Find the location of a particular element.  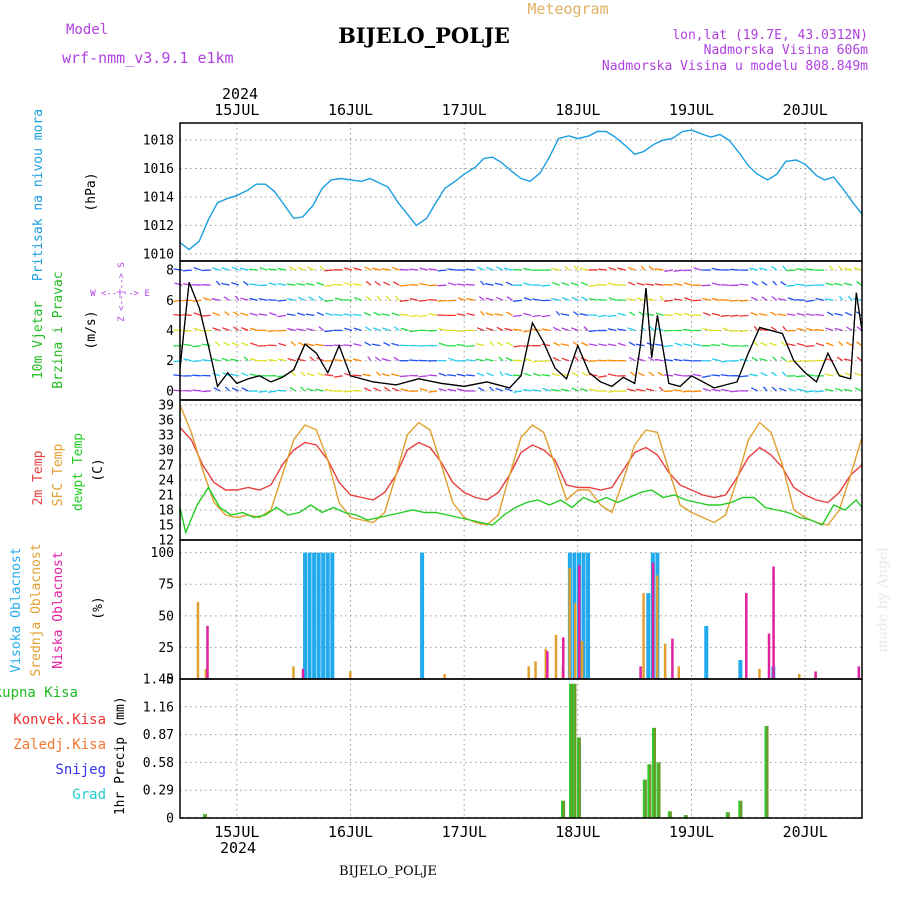

model-altitude-label: Nadmorska Visina u modelu 808.849m is located at coordinates (735, 66).